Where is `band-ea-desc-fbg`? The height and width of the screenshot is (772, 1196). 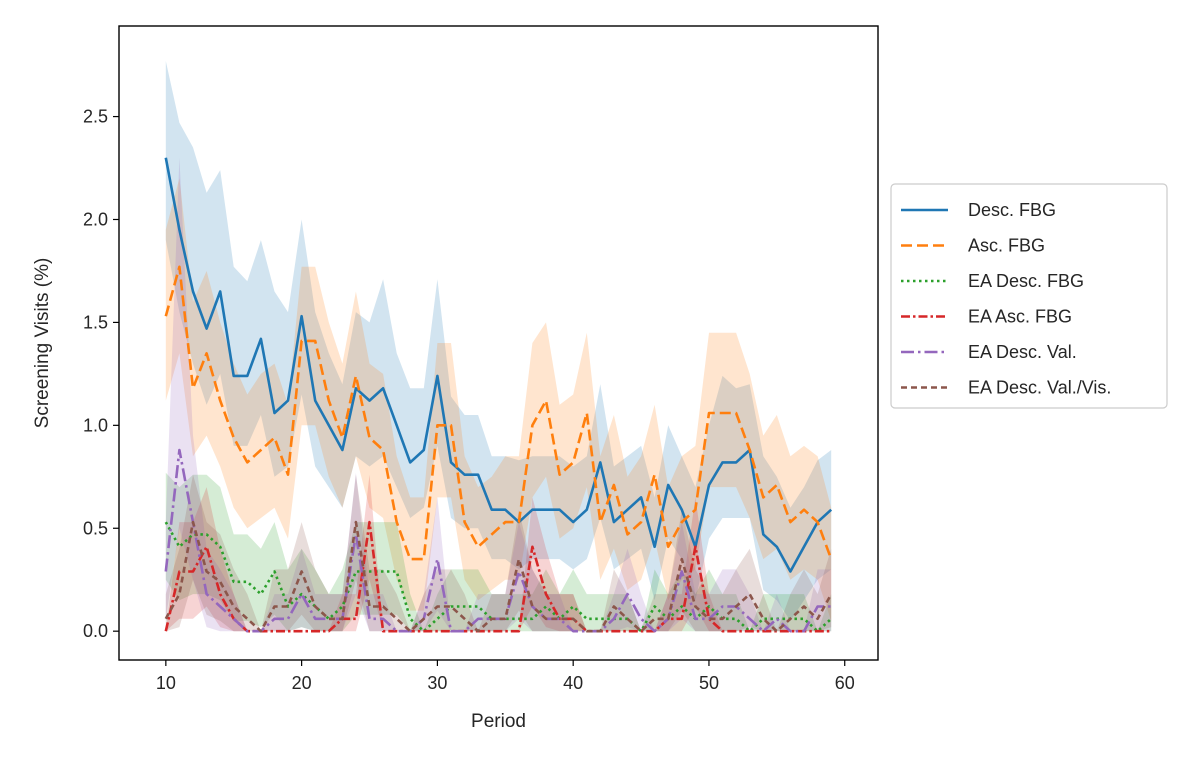 band-ea-desc-fbg is located at coordinates (498, 552).